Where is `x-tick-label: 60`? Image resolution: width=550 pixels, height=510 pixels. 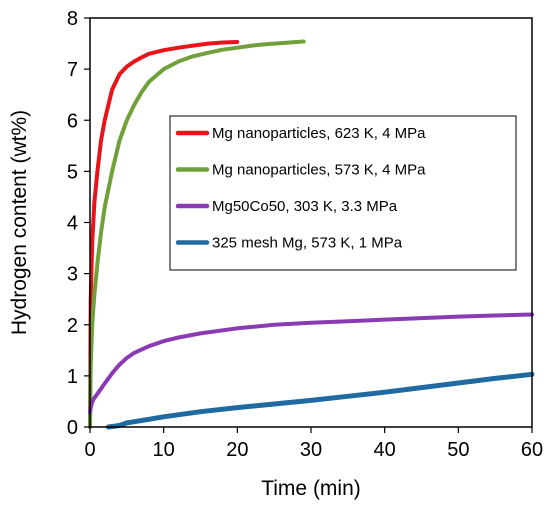 x-tick-label: 60 is located at coordinates (532, 450).